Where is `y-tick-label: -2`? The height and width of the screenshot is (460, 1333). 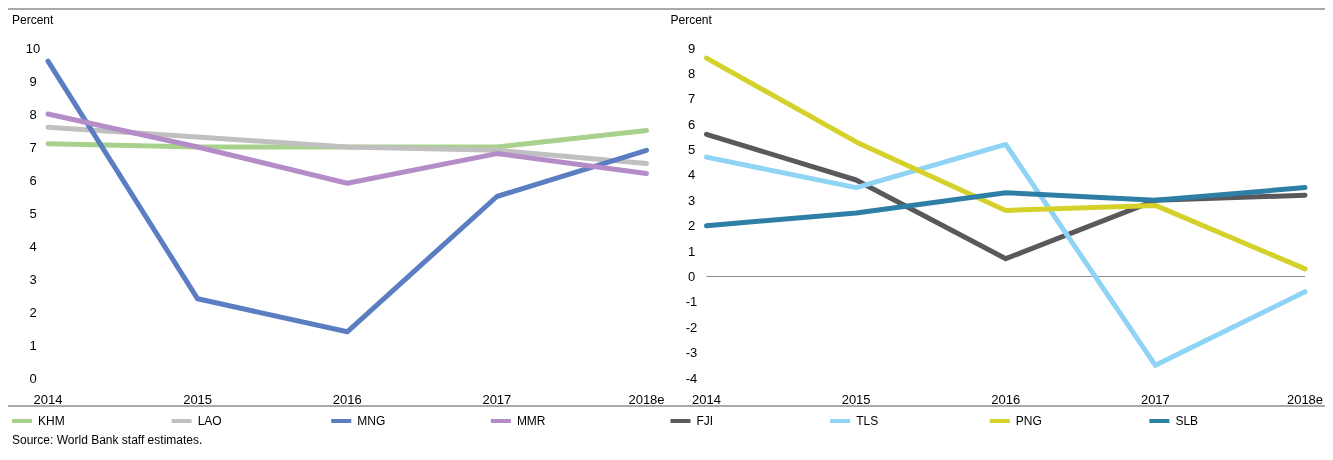
y-tick-label: -2 is located at coordinates (691, 327).